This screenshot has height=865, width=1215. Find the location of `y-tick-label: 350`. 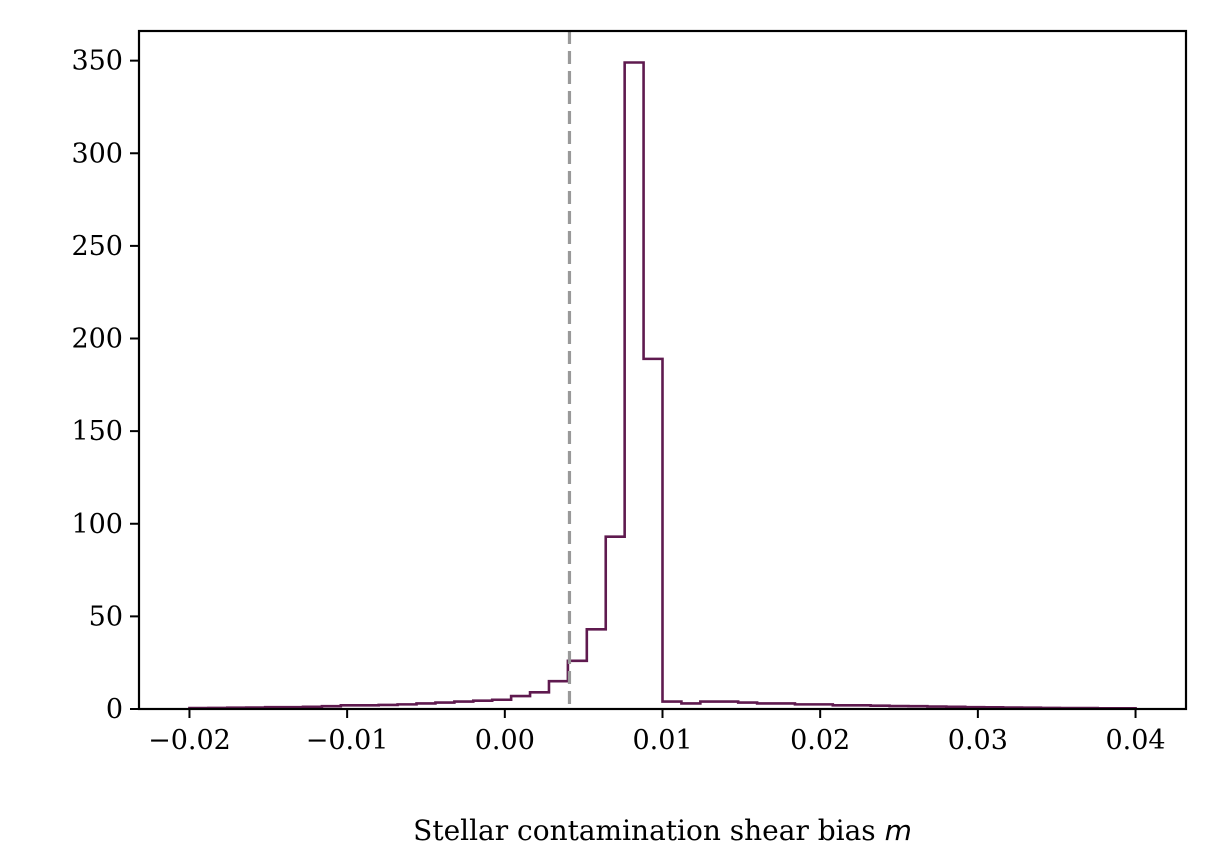

y-tick-label: 350 is located at coordinates (97, 61).